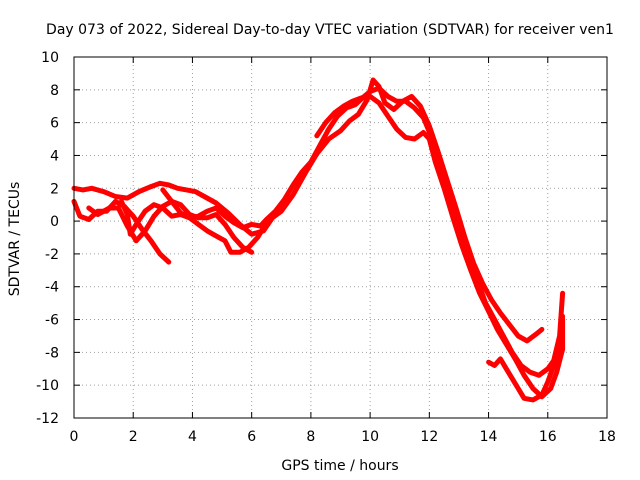 This screenshot has width=640, height=480. I want to click on series-trace-g, so click(526, 358).